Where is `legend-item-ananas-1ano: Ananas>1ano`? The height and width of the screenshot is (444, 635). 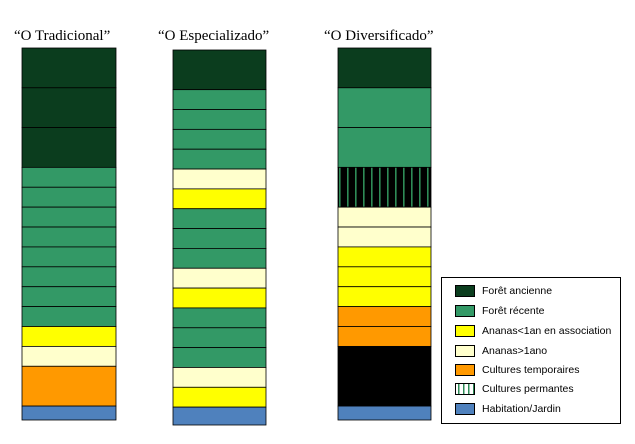 legend-item-ananas-1ano: Ananas>1ano is located at coordinates (501, 351).